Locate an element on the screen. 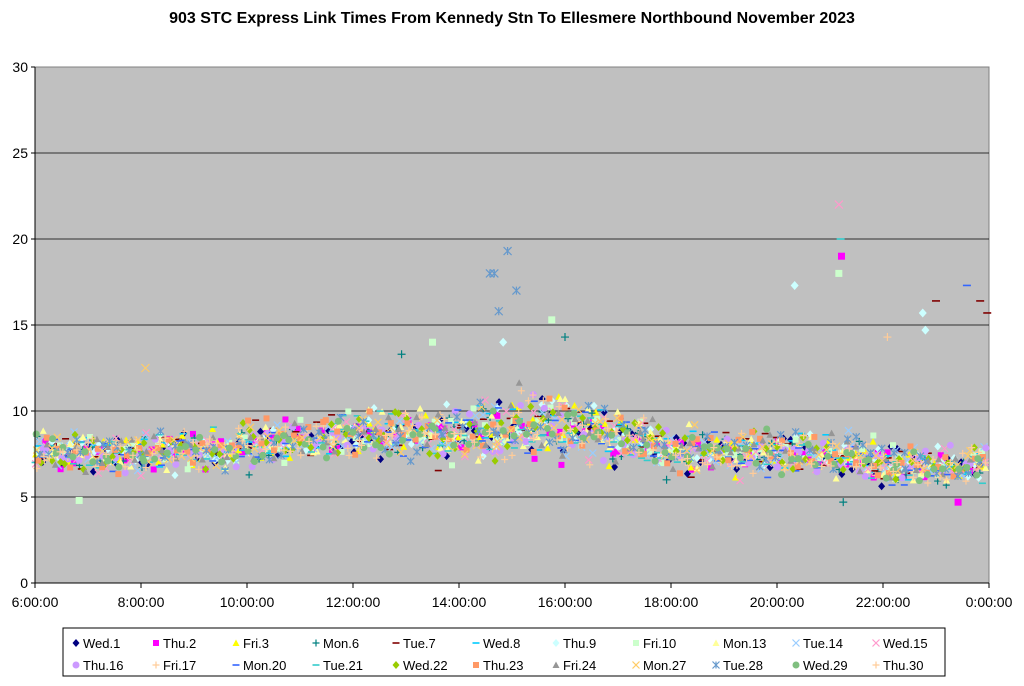  legend-label-mon-6: Mon.6 is located at coordinates (341, 643).